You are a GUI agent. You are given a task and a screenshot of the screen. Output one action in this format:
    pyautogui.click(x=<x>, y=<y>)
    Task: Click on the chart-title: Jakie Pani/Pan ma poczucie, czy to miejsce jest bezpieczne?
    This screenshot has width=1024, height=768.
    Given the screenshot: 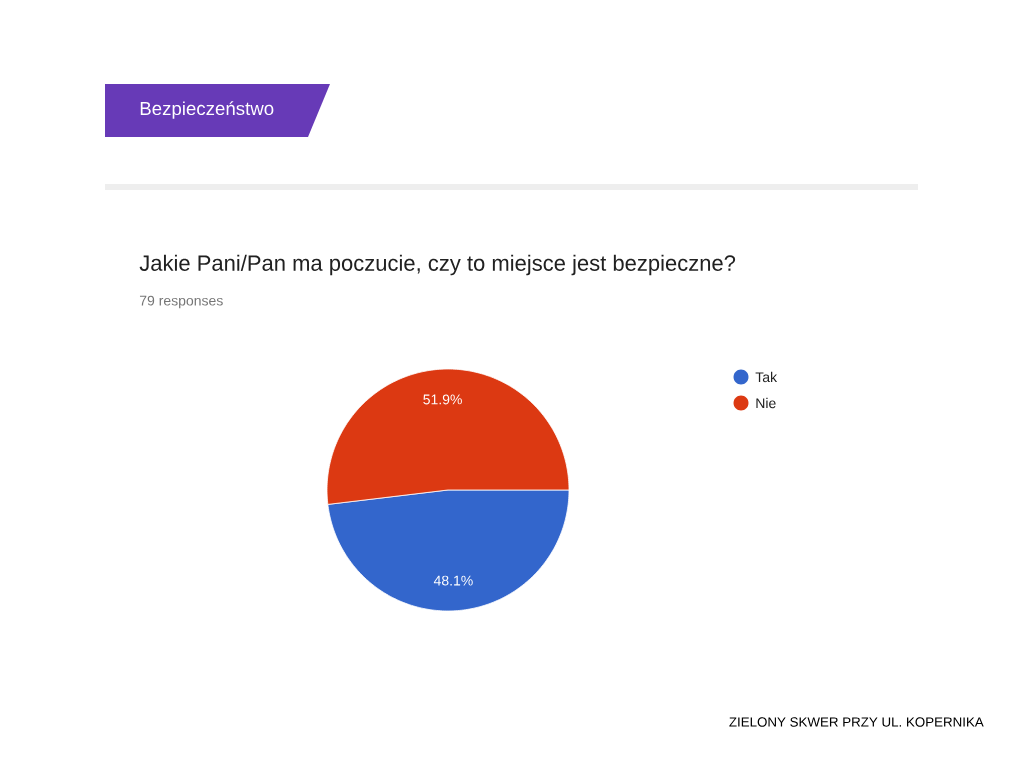 What is the action you would take?
    pyautogui.click(x=437, y=265)
    